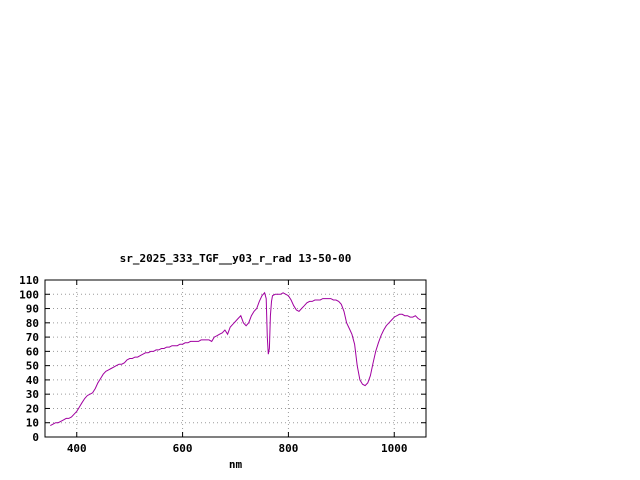  What do you see at coordinates (32, 351) in the screenshot?
I see `y-tick-label: 60` at bounding box center [32, 351].